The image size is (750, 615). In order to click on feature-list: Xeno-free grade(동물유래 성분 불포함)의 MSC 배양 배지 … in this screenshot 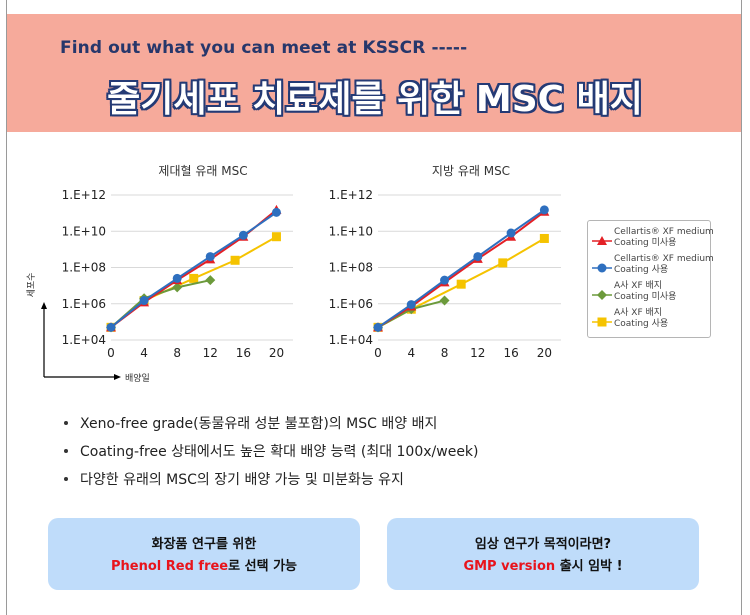, I will do `click(270, 455)`.